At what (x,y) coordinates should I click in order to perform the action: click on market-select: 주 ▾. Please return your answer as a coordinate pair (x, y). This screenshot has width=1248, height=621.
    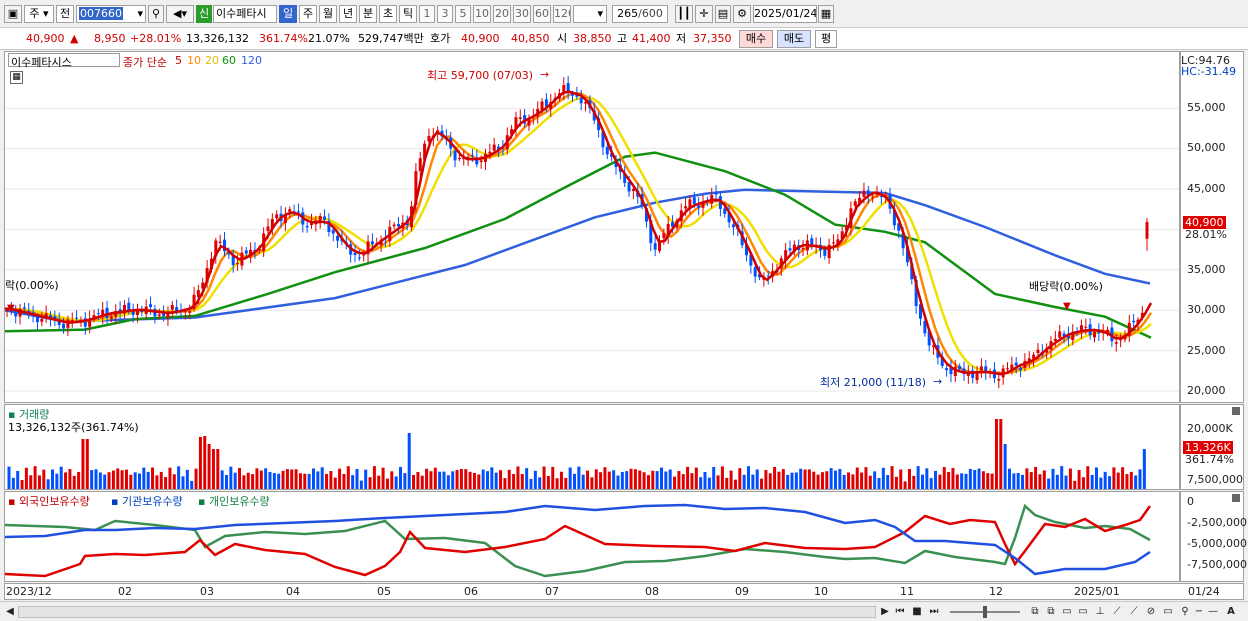
    Looking at the image, I should click on (39, 14).